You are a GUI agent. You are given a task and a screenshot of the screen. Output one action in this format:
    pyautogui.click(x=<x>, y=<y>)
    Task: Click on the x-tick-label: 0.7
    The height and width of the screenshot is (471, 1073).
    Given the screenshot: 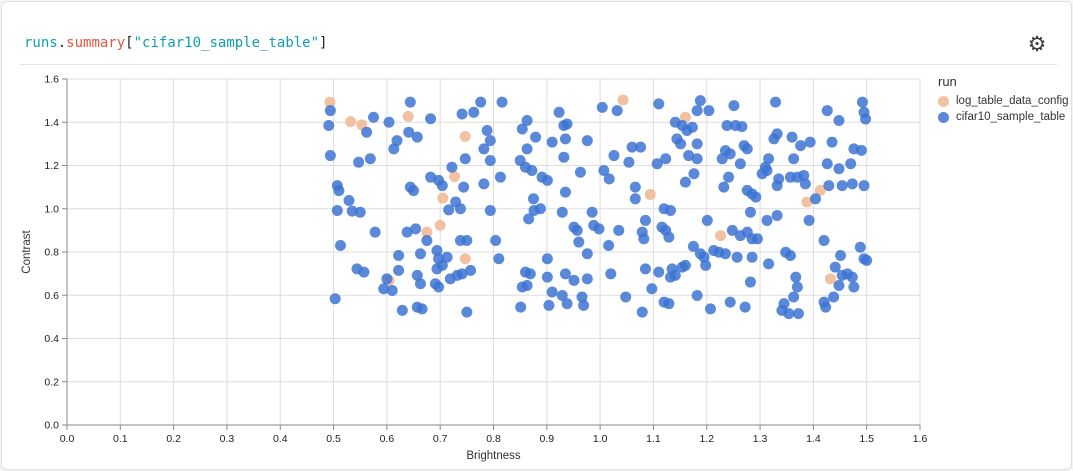 What is the action you would take?
    pyautogui.click(x=440, y=439)
    